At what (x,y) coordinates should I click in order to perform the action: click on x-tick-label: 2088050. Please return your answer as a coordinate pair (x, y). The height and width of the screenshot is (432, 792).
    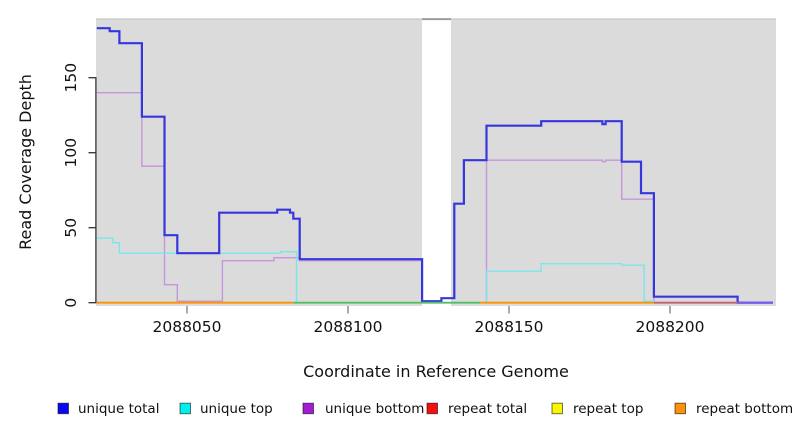
    Looking at the image, I should click on (186, 327).